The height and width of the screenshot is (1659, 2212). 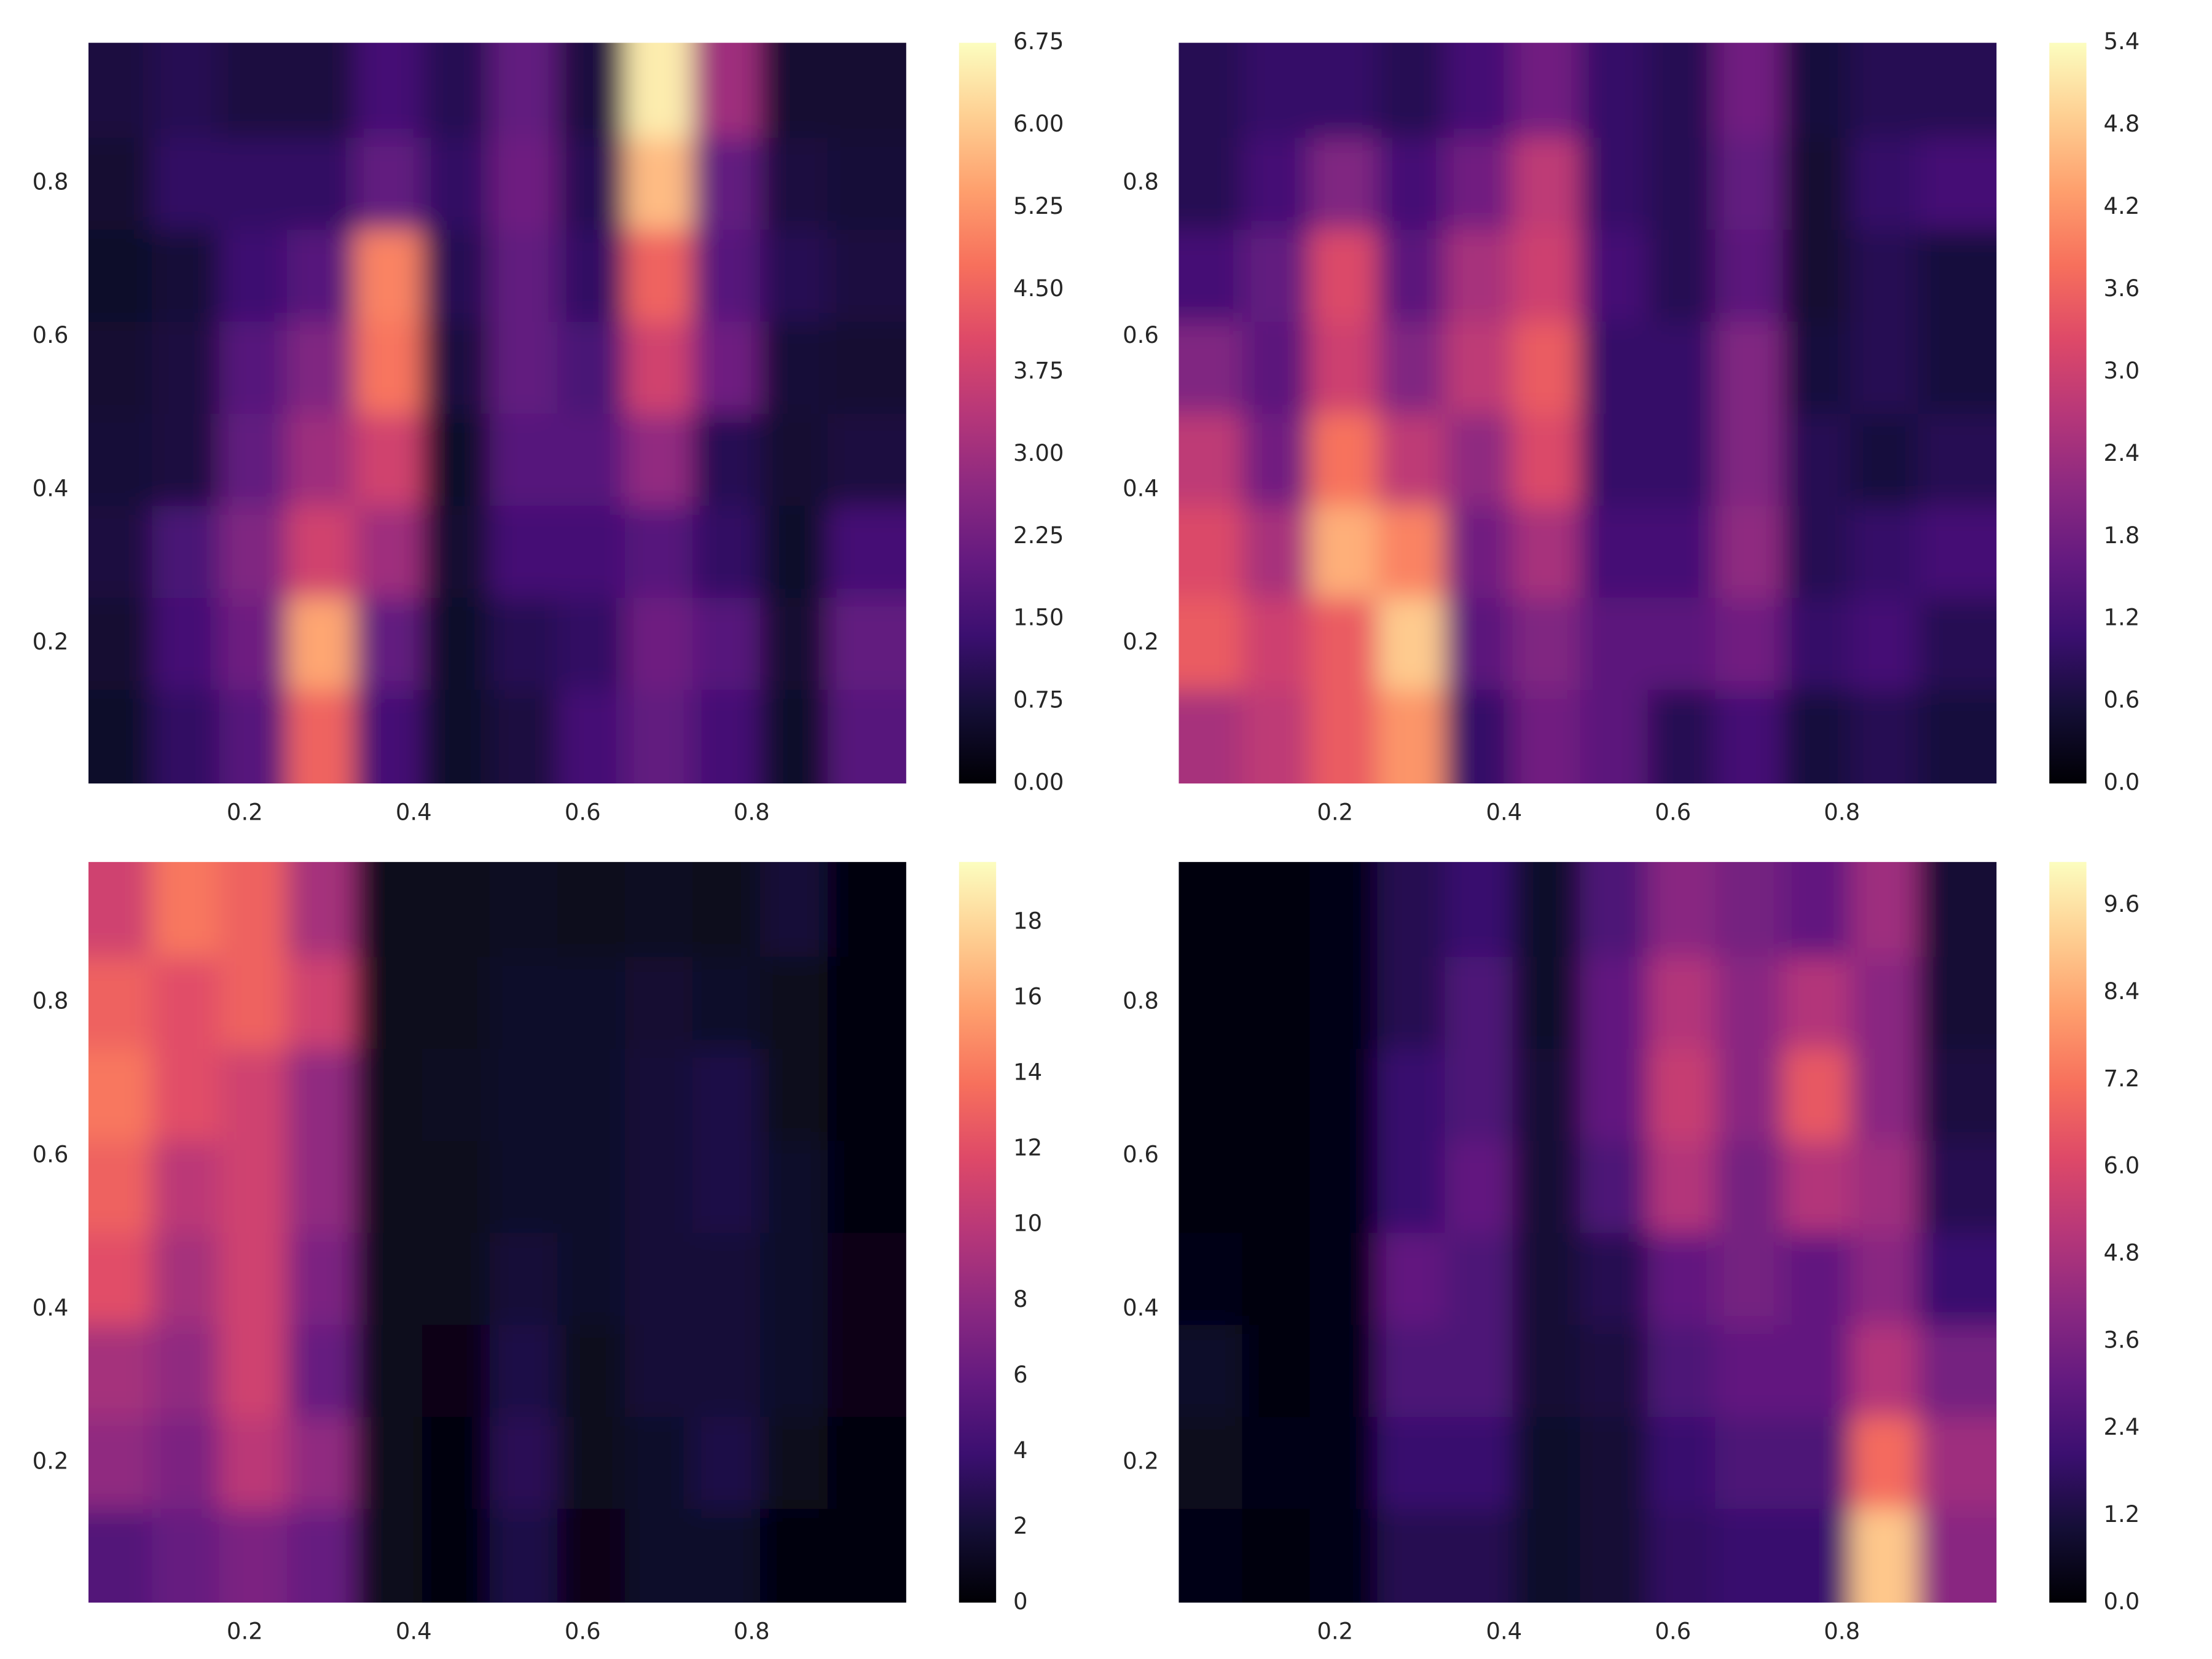 I want to click on colorbar-tick-label: 14, so click(x=1027, y=1072).